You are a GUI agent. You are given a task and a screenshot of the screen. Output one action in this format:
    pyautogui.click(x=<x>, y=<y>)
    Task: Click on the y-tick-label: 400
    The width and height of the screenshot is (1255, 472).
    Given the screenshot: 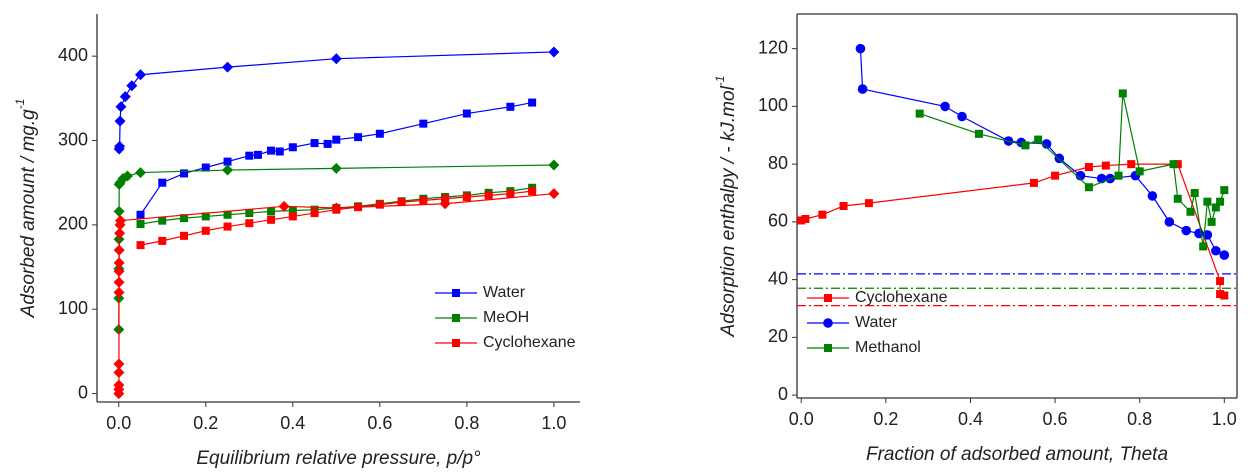 What is the action you would take?
    pyautogui.click(x=73, y=55)
    